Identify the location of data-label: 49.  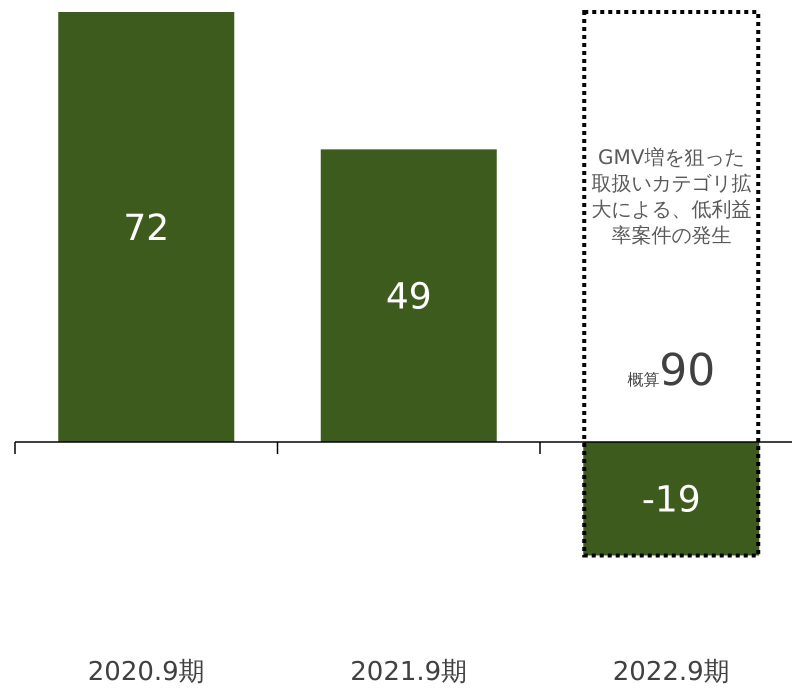
(409, 297).